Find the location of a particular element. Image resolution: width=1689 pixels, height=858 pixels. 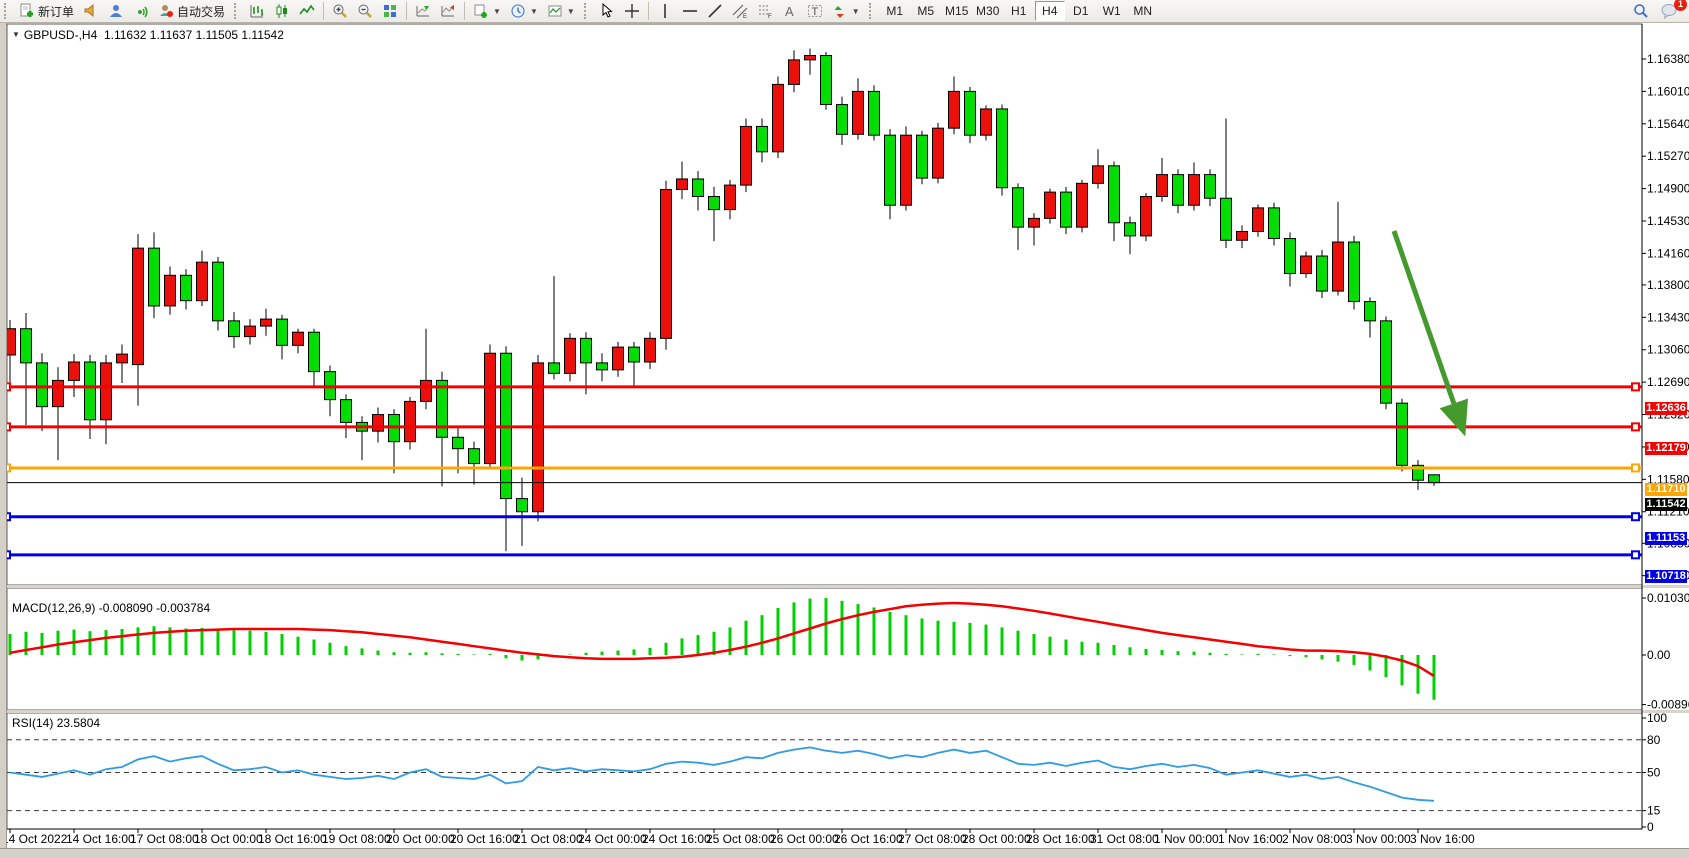

horizontal-line-button is located at coordinates (690, 11).